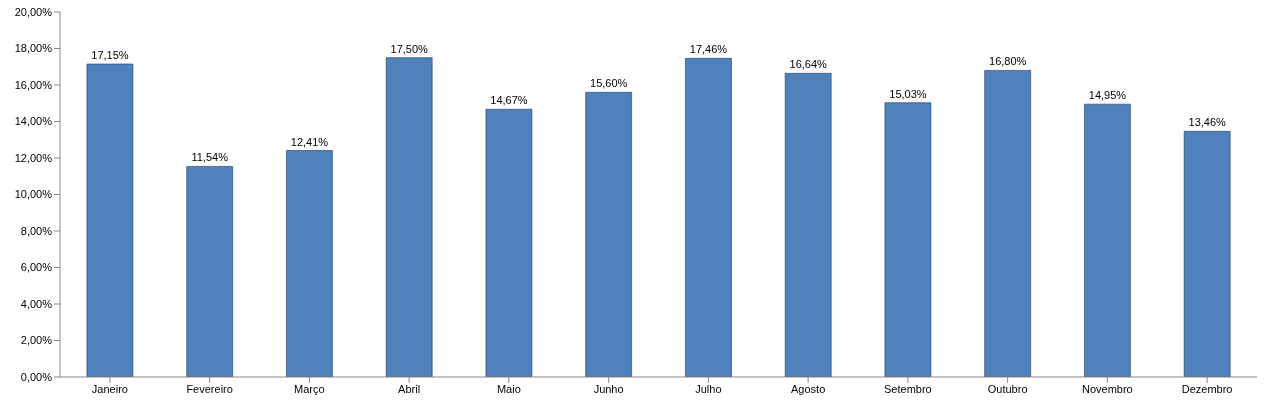 The image size is (1267, 412). What do you see at coordinates (708, 49) in the screenshot?
I see `data-label: 17,46%` at bounding box center [708, 49].